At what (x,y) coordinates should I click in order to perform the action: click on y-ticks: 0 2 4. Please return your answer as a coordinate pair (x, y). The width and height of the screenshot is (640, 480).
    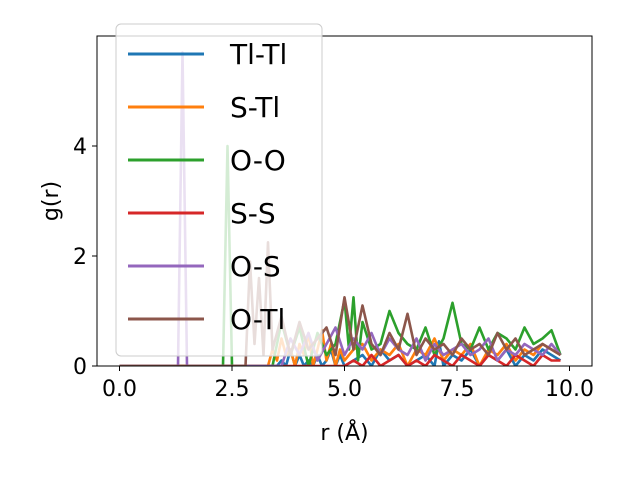
    Looking at the image, I should click on (85, 257).